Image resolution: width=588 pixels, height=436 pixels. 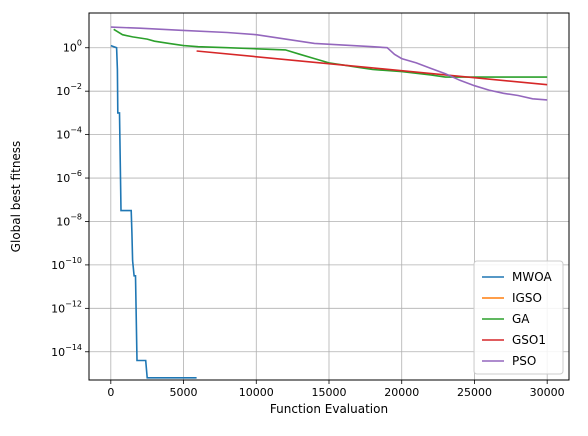 What do you see at coordinates (66, 307) in the screenshot?
I see `y-tick-label: 10⁻¹²` at bounding box center [66, 307].